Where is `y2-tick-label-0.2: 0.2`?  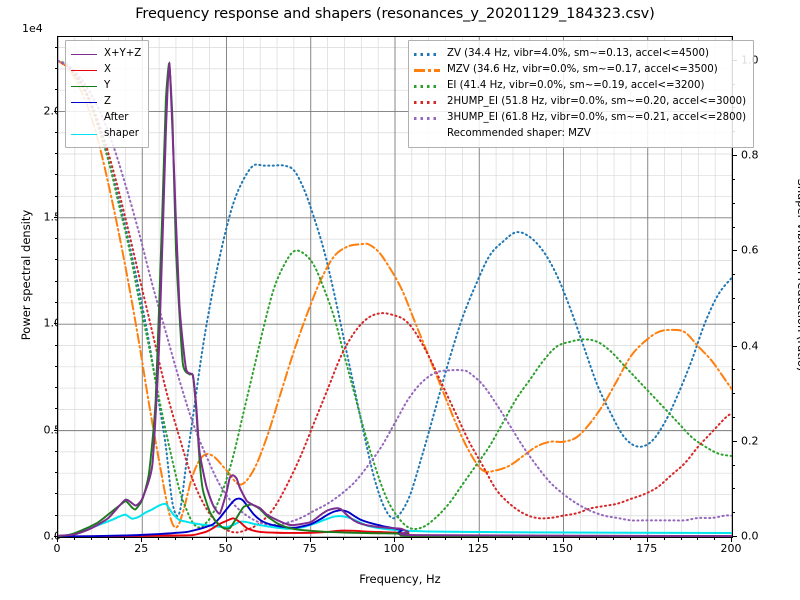 y2-tick-label-0.2: 0.2 is located at coordinates (750, 441).